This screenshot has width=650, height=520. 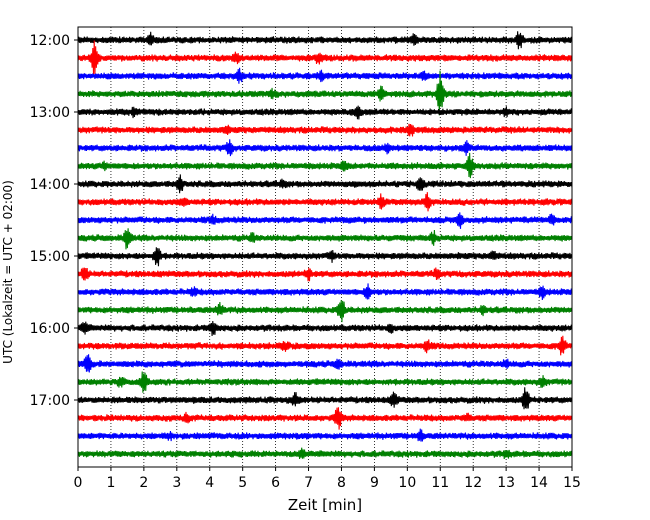 I want to click on x-tick-label: 11, so click(x=440, y=483).